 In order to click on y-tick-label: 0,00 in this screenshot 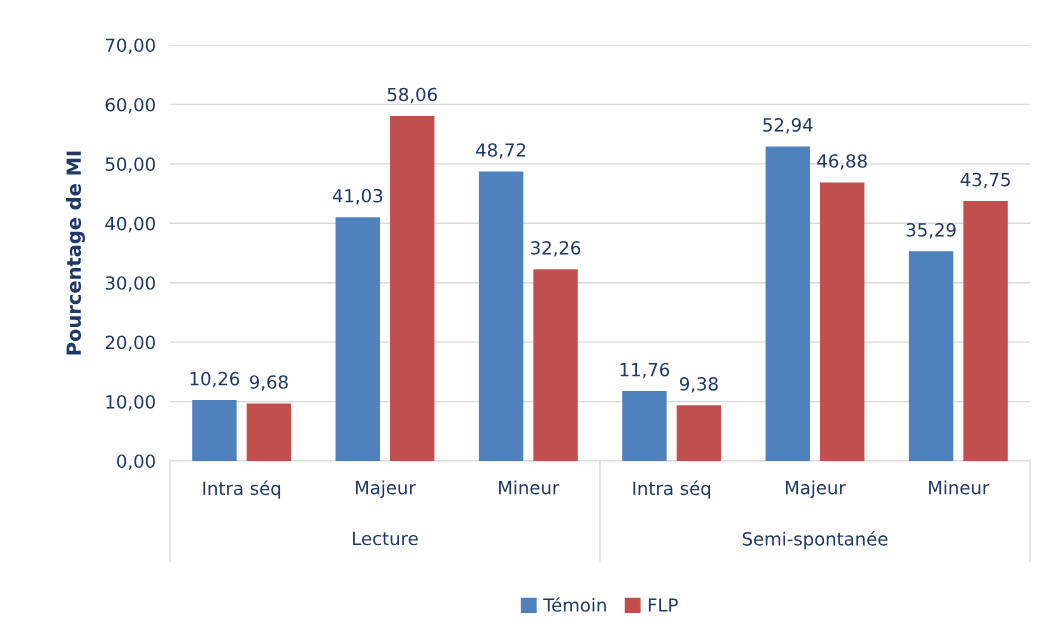, I will do `click(136, 462)`.